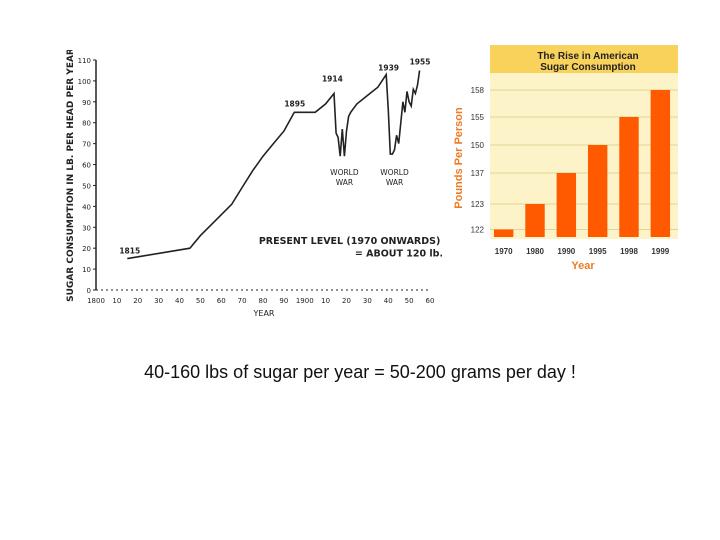 The width and height of the screenshot is (720, 540). What do you see at coordinates (305, 301) in the screenshot?
I see `historical-x-tick-label: 1900` at bounding box center [305, 301].